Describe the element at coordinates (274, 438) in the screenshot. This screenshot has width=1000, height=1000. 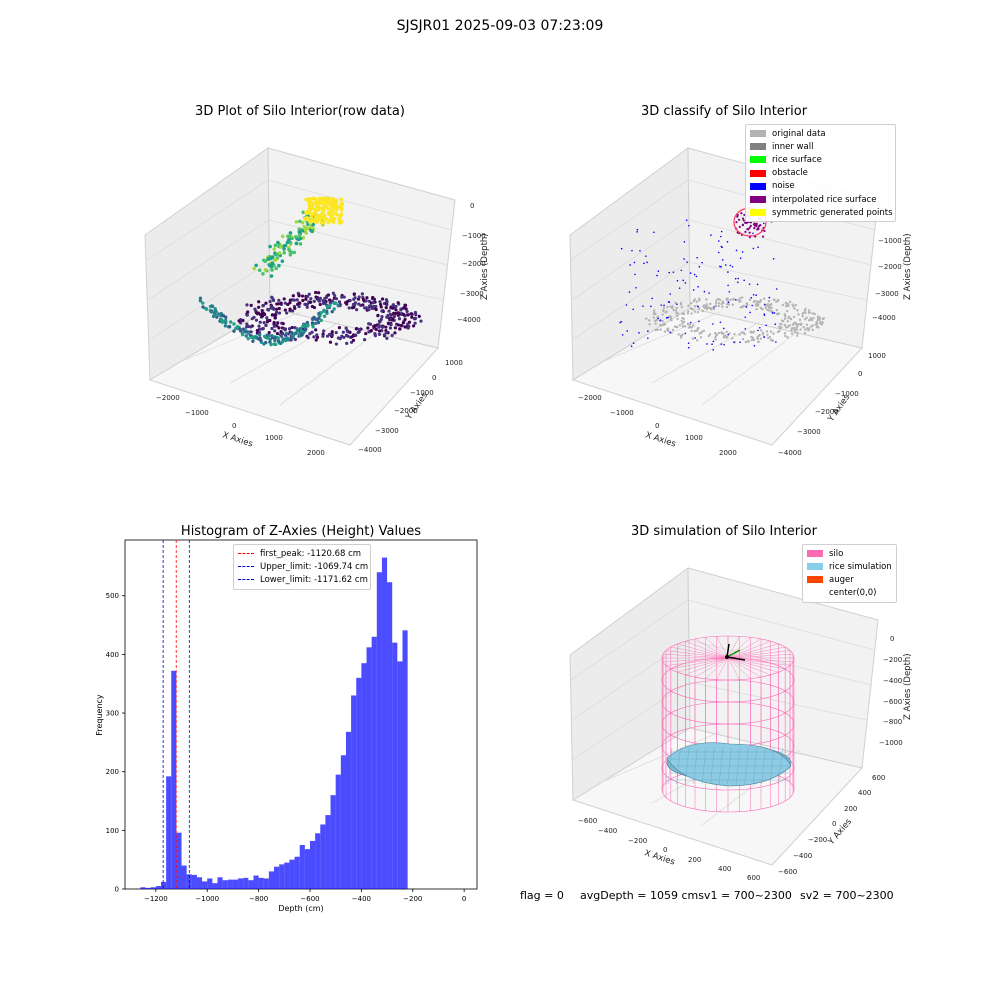
I see `raw-xtick: 1000` at that location.